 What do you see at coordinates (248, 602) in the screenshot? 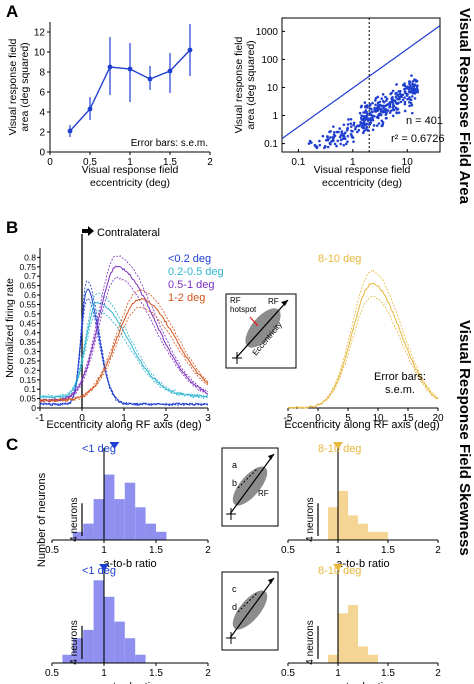
I see `perpendicular-line` at bounding box center [248, 602].